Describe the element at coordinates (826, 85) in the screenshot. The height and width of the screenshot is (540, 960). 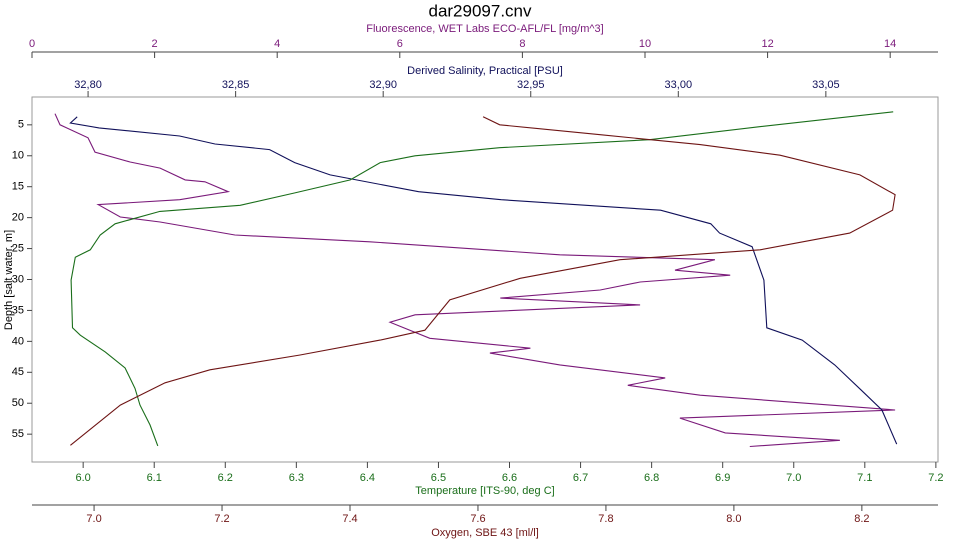
I see `x-tick-label: 33,05` at that location.